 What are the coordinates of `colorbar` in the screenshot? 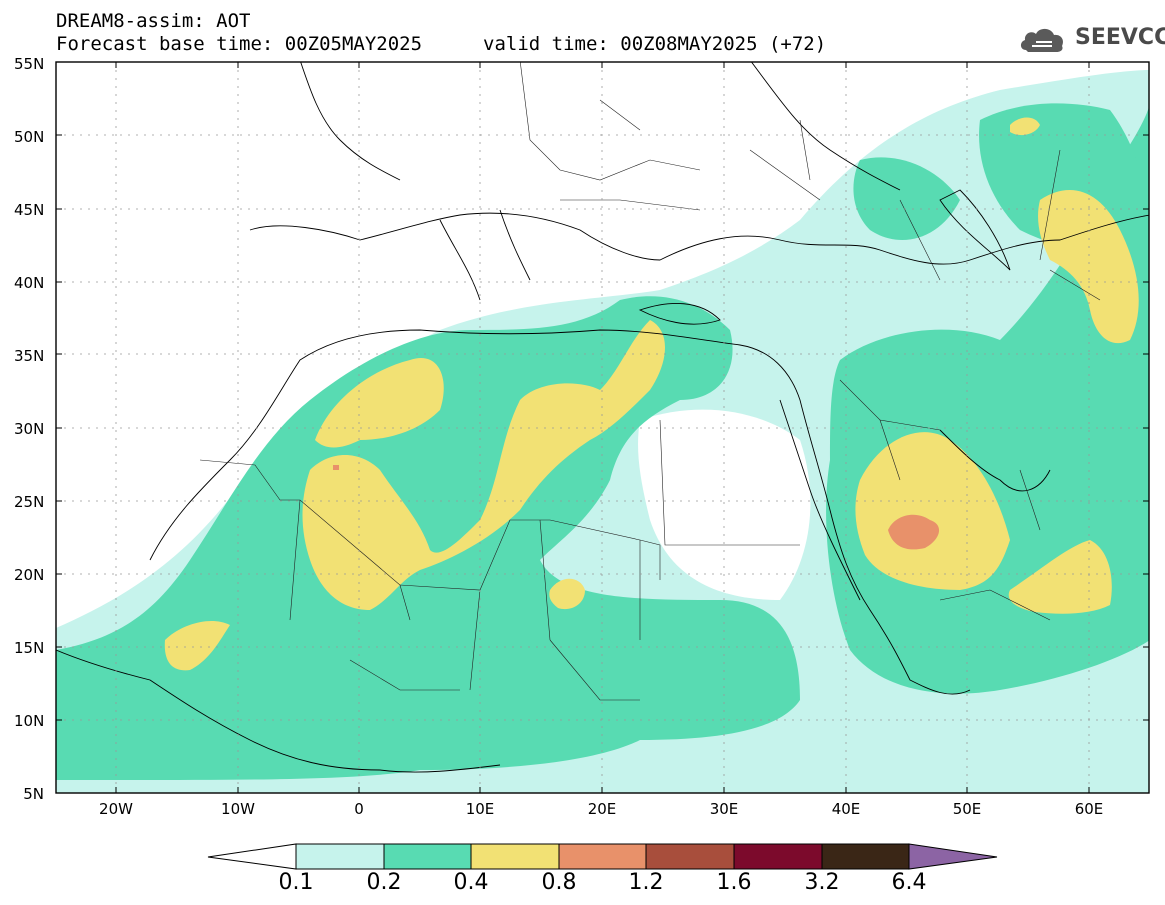 It's located at (602, 856).